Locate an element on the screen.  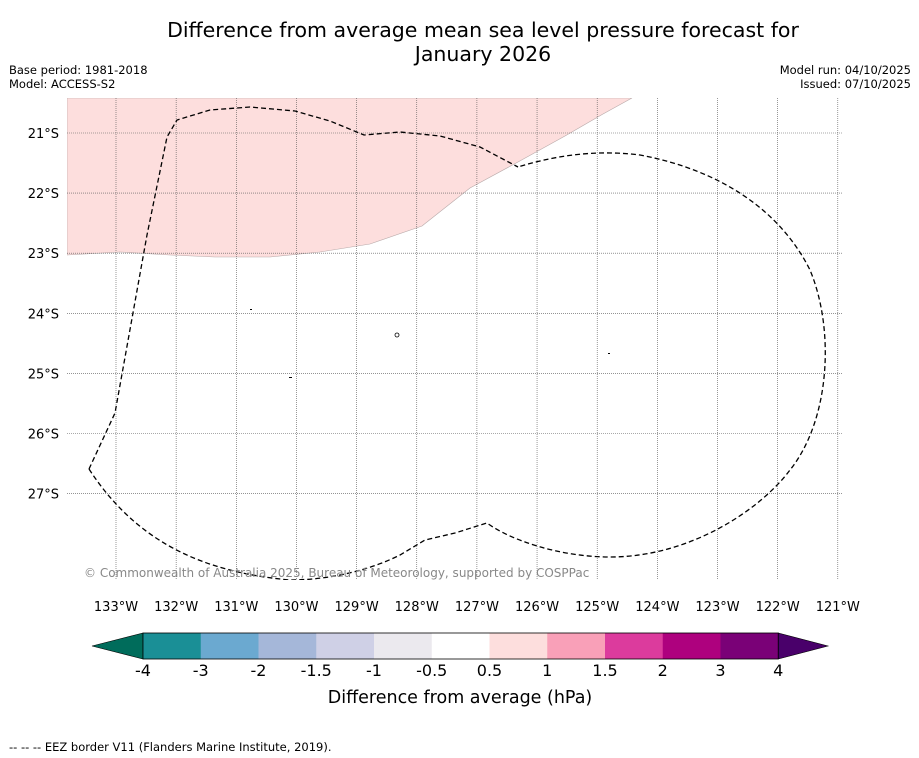
title-line-2: January 2026 is located at coordinates (483, 54).